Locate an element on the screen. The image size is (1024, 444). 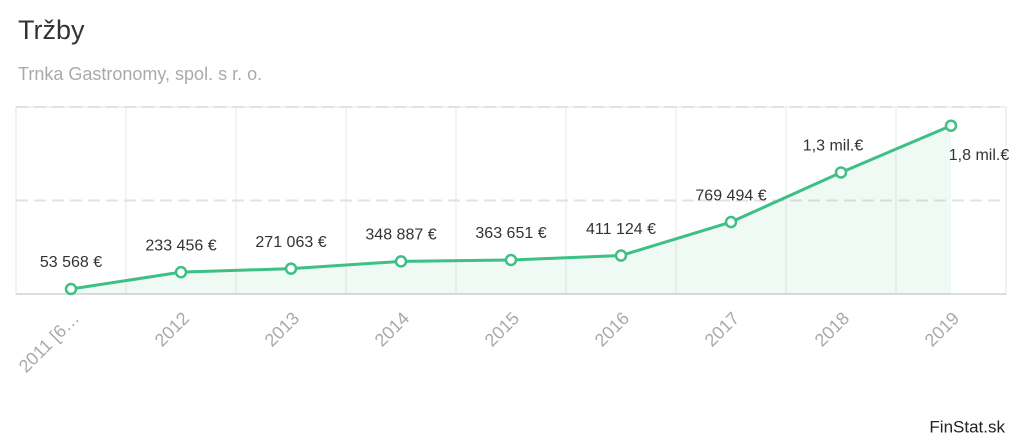
chart-subtitle: Trnka Gastronomy, spol. s r. o. is located at coordinates (140, 74).